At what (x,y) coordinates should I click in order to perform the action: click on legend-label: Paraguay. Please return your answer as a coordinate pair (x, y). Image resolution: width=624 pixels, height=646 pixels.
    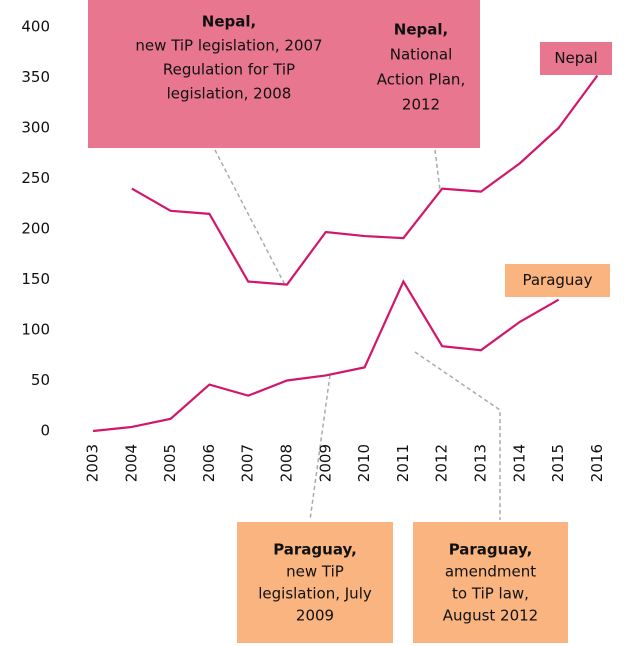
    Looking at the image, I should click on (557, 280).